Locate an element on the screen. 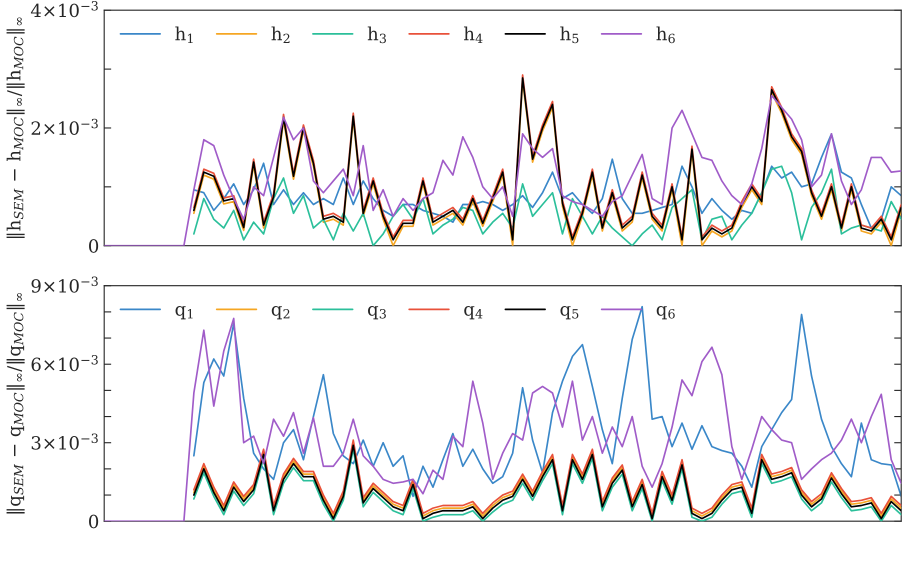  y-tick-label: 4×10$^{−3}$ is located at coordinates (64, 9).